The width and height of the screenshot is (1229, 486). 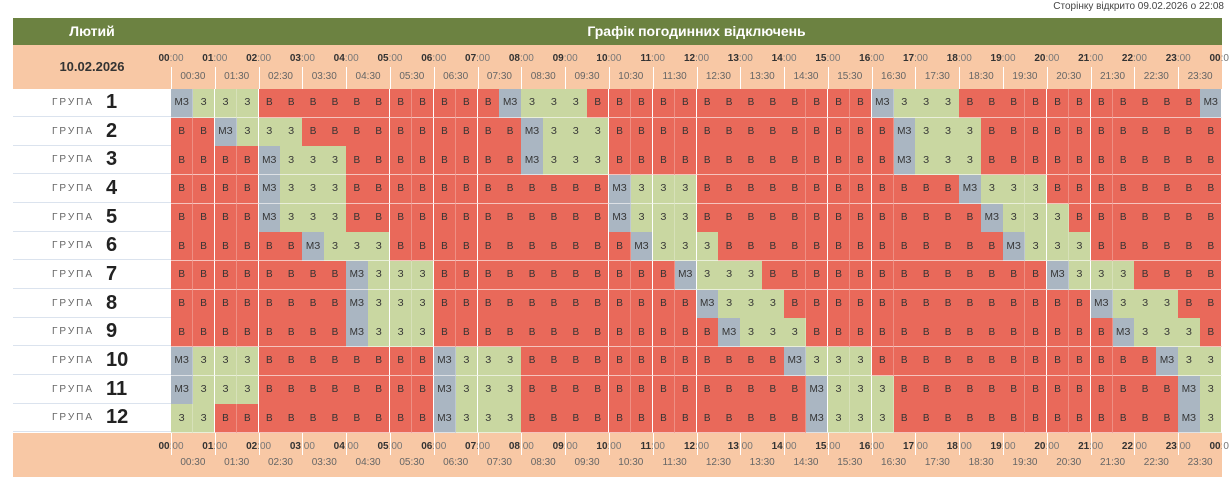 I want to click on group-label: ГРУПА 6, so click(x=92, y=246).